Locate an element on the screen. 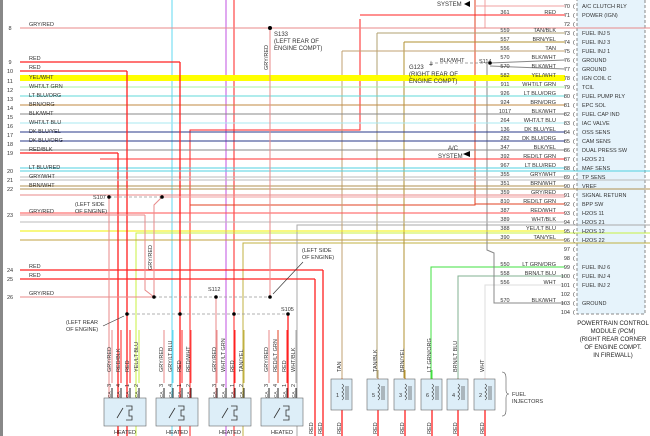 The image size is (650, 436). pcm-pin-number: 82 is located at coordinates (567, 115).